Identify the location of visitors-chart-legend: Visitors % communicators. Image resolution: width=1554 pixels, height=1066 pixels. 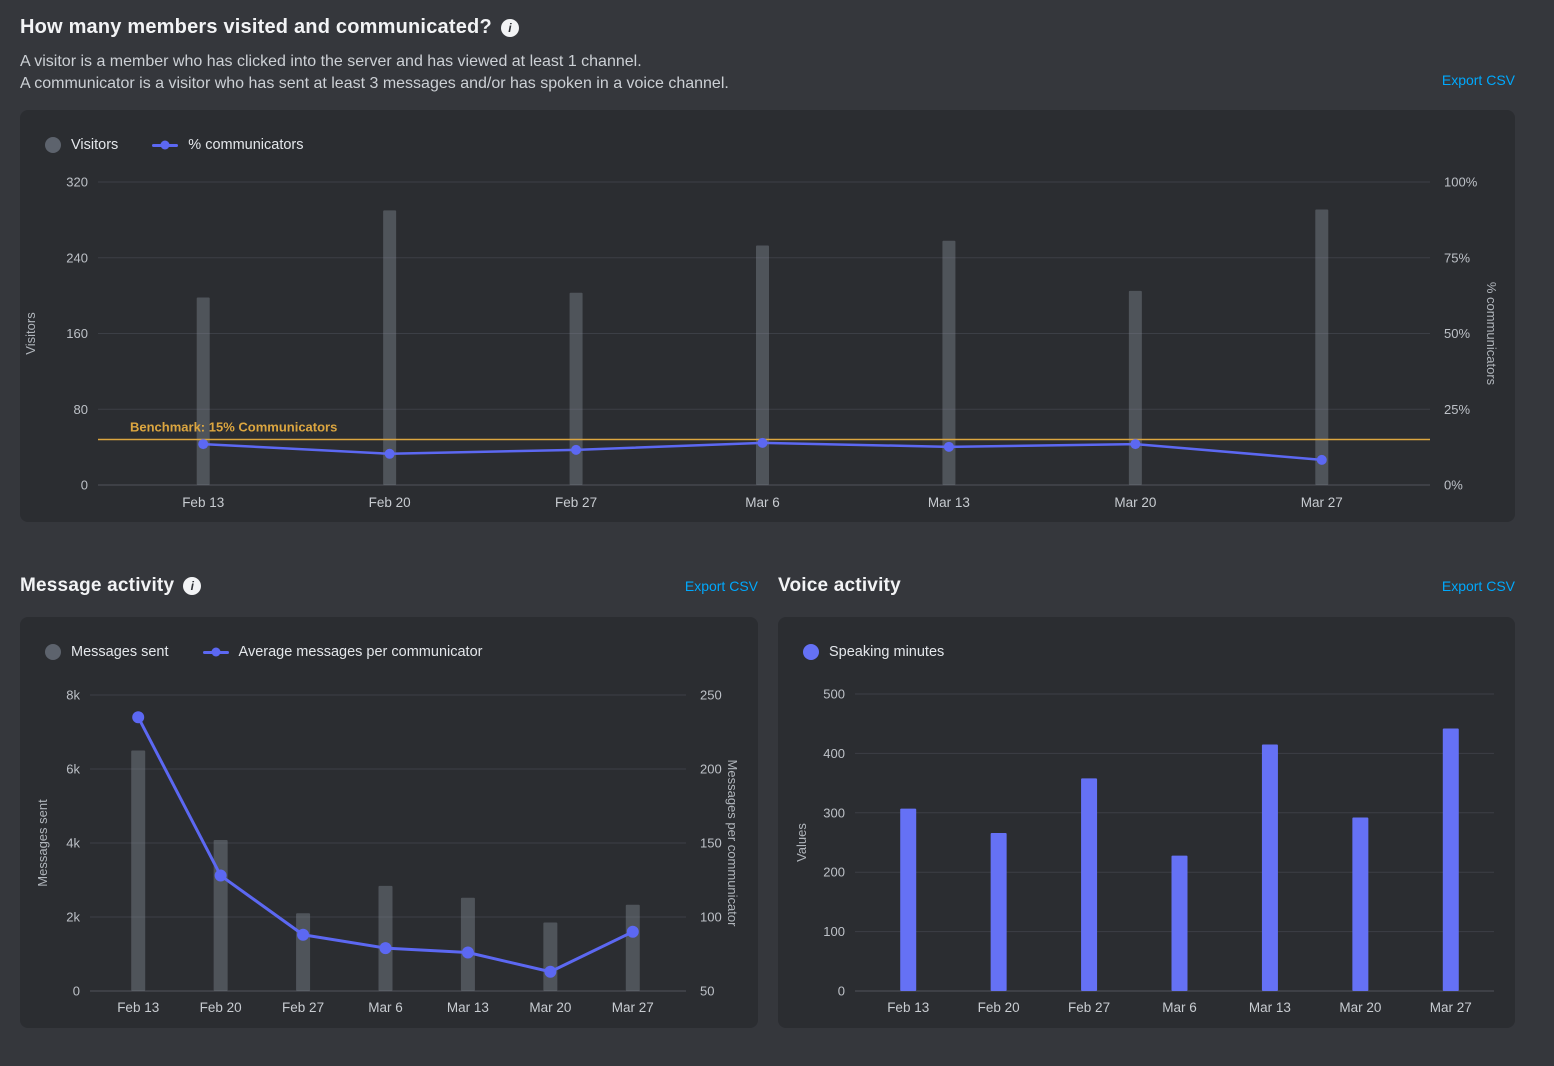
(174, 145).